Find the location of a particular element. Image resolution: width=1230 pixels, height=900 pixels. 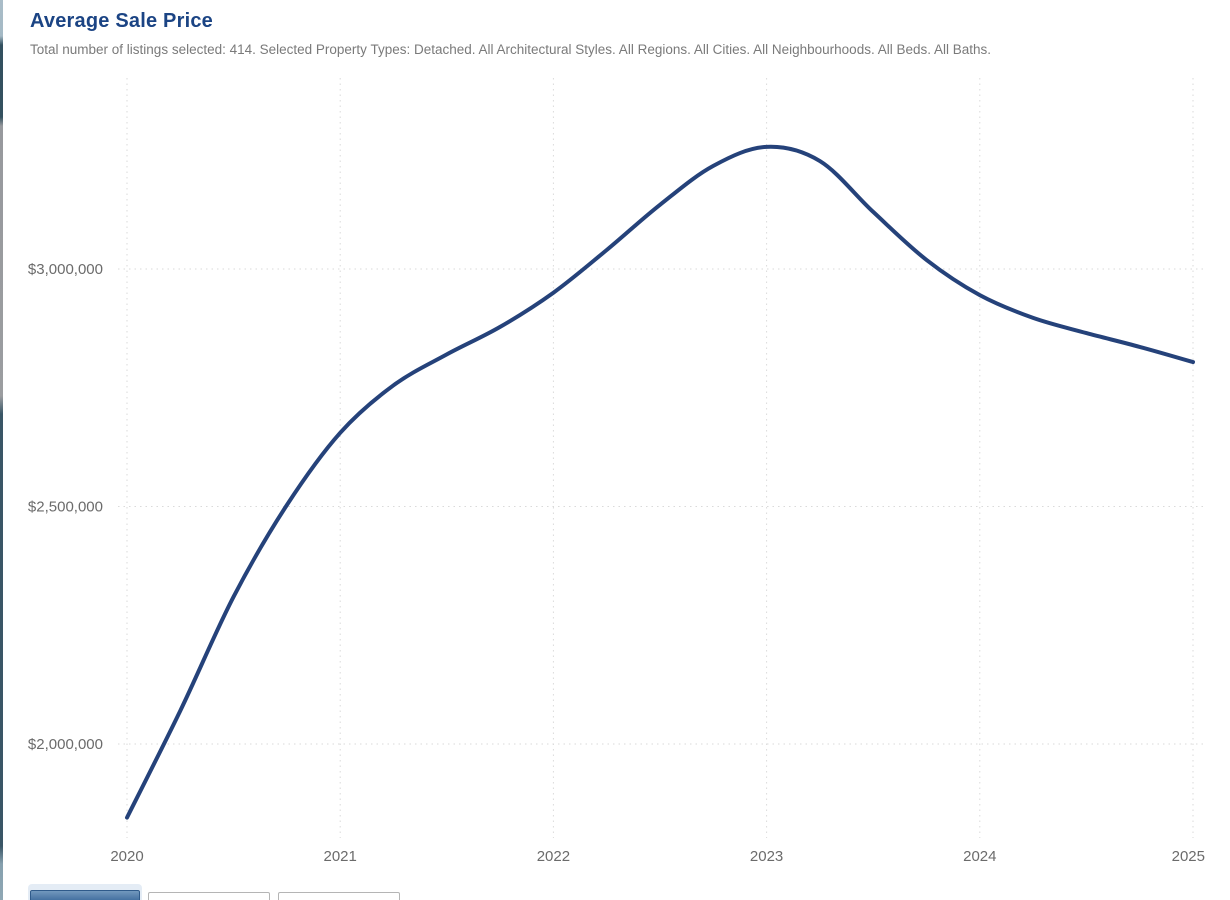

x-axis-label: 2020 is located at coordinates (126, 856).